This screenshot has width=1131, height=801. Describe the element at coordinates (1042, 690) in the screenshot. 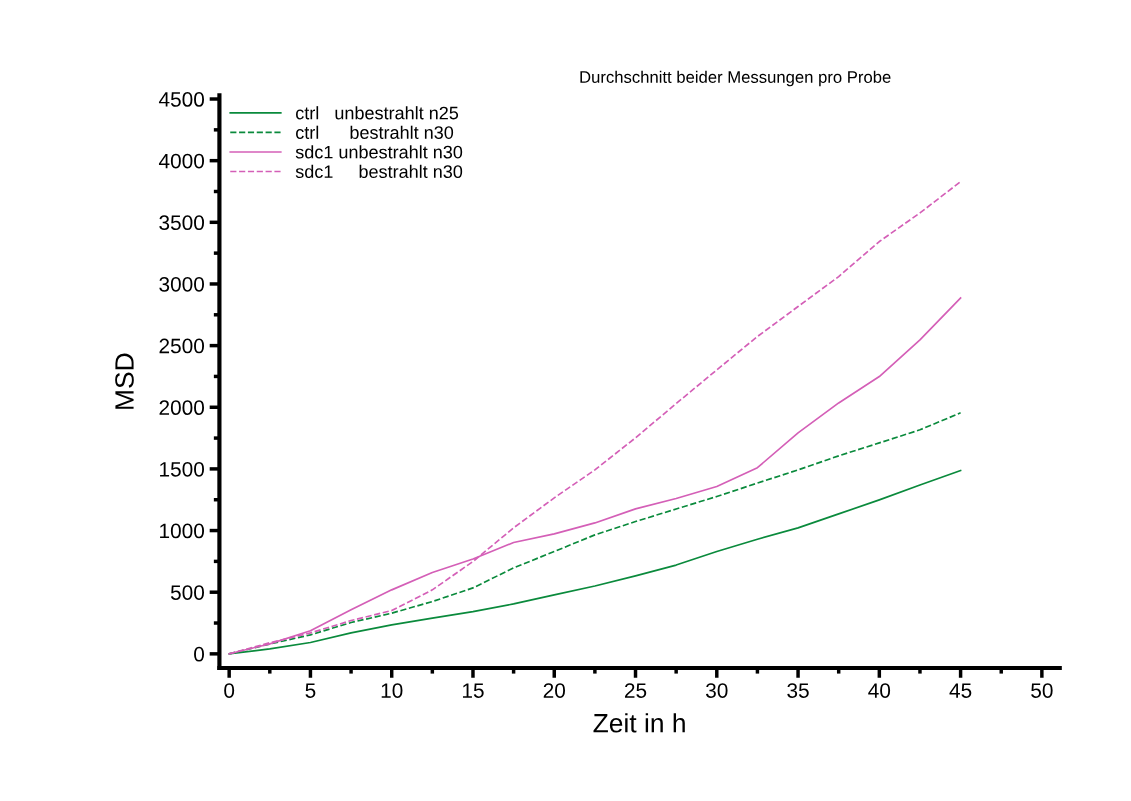

I see `x-tick-label: 50` at that location.